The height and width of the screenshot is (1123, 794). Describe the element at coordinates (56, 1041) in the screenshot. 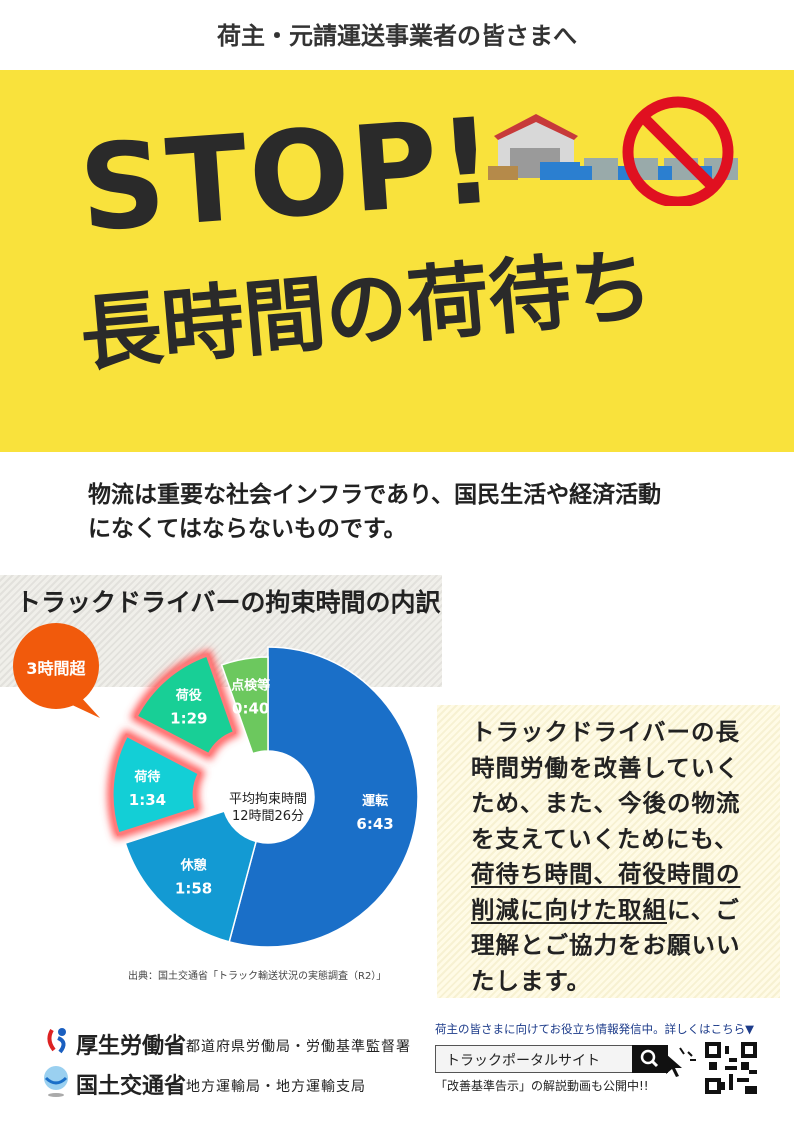

I see `mhlw-logo-icon` at that location.